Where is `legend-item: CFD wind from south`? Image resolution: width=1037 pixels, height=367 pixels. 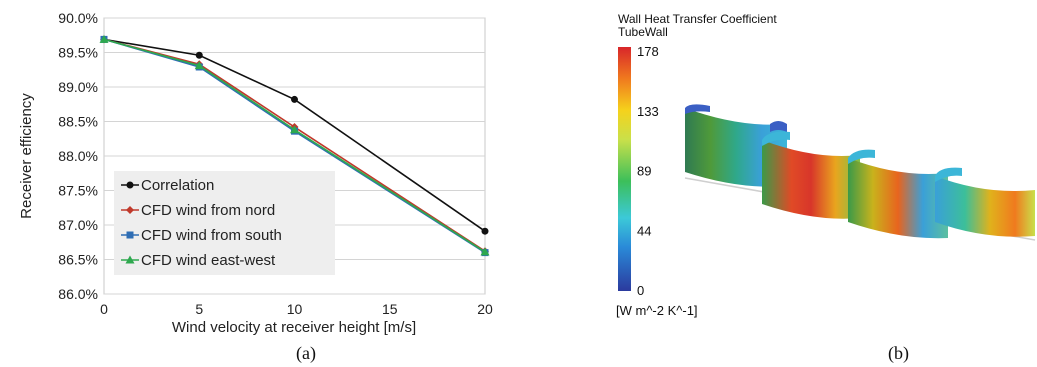
legend-item: CFD wind from south is located at coordinates (201, 235).